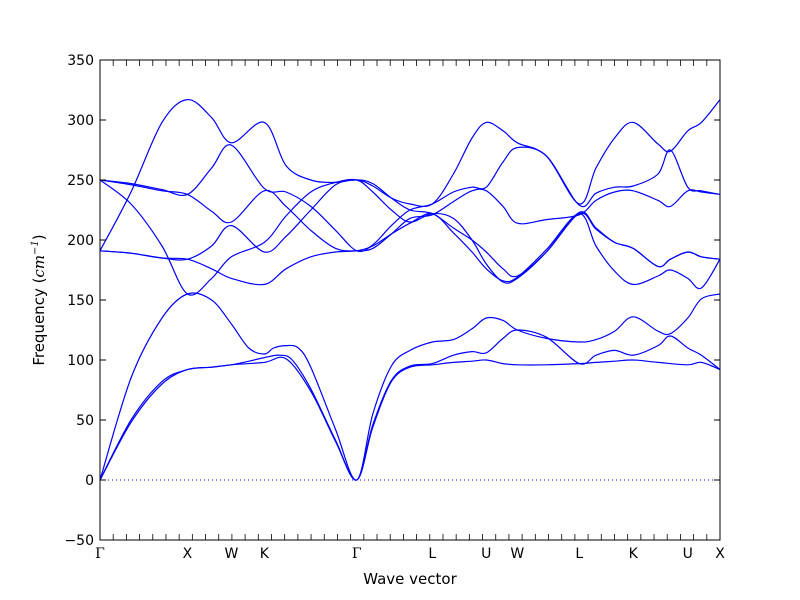  What do you see at coordinates (80, 181) in the screenshot?
I see `y-tick-label: 250` at bounding box center [80, 181].